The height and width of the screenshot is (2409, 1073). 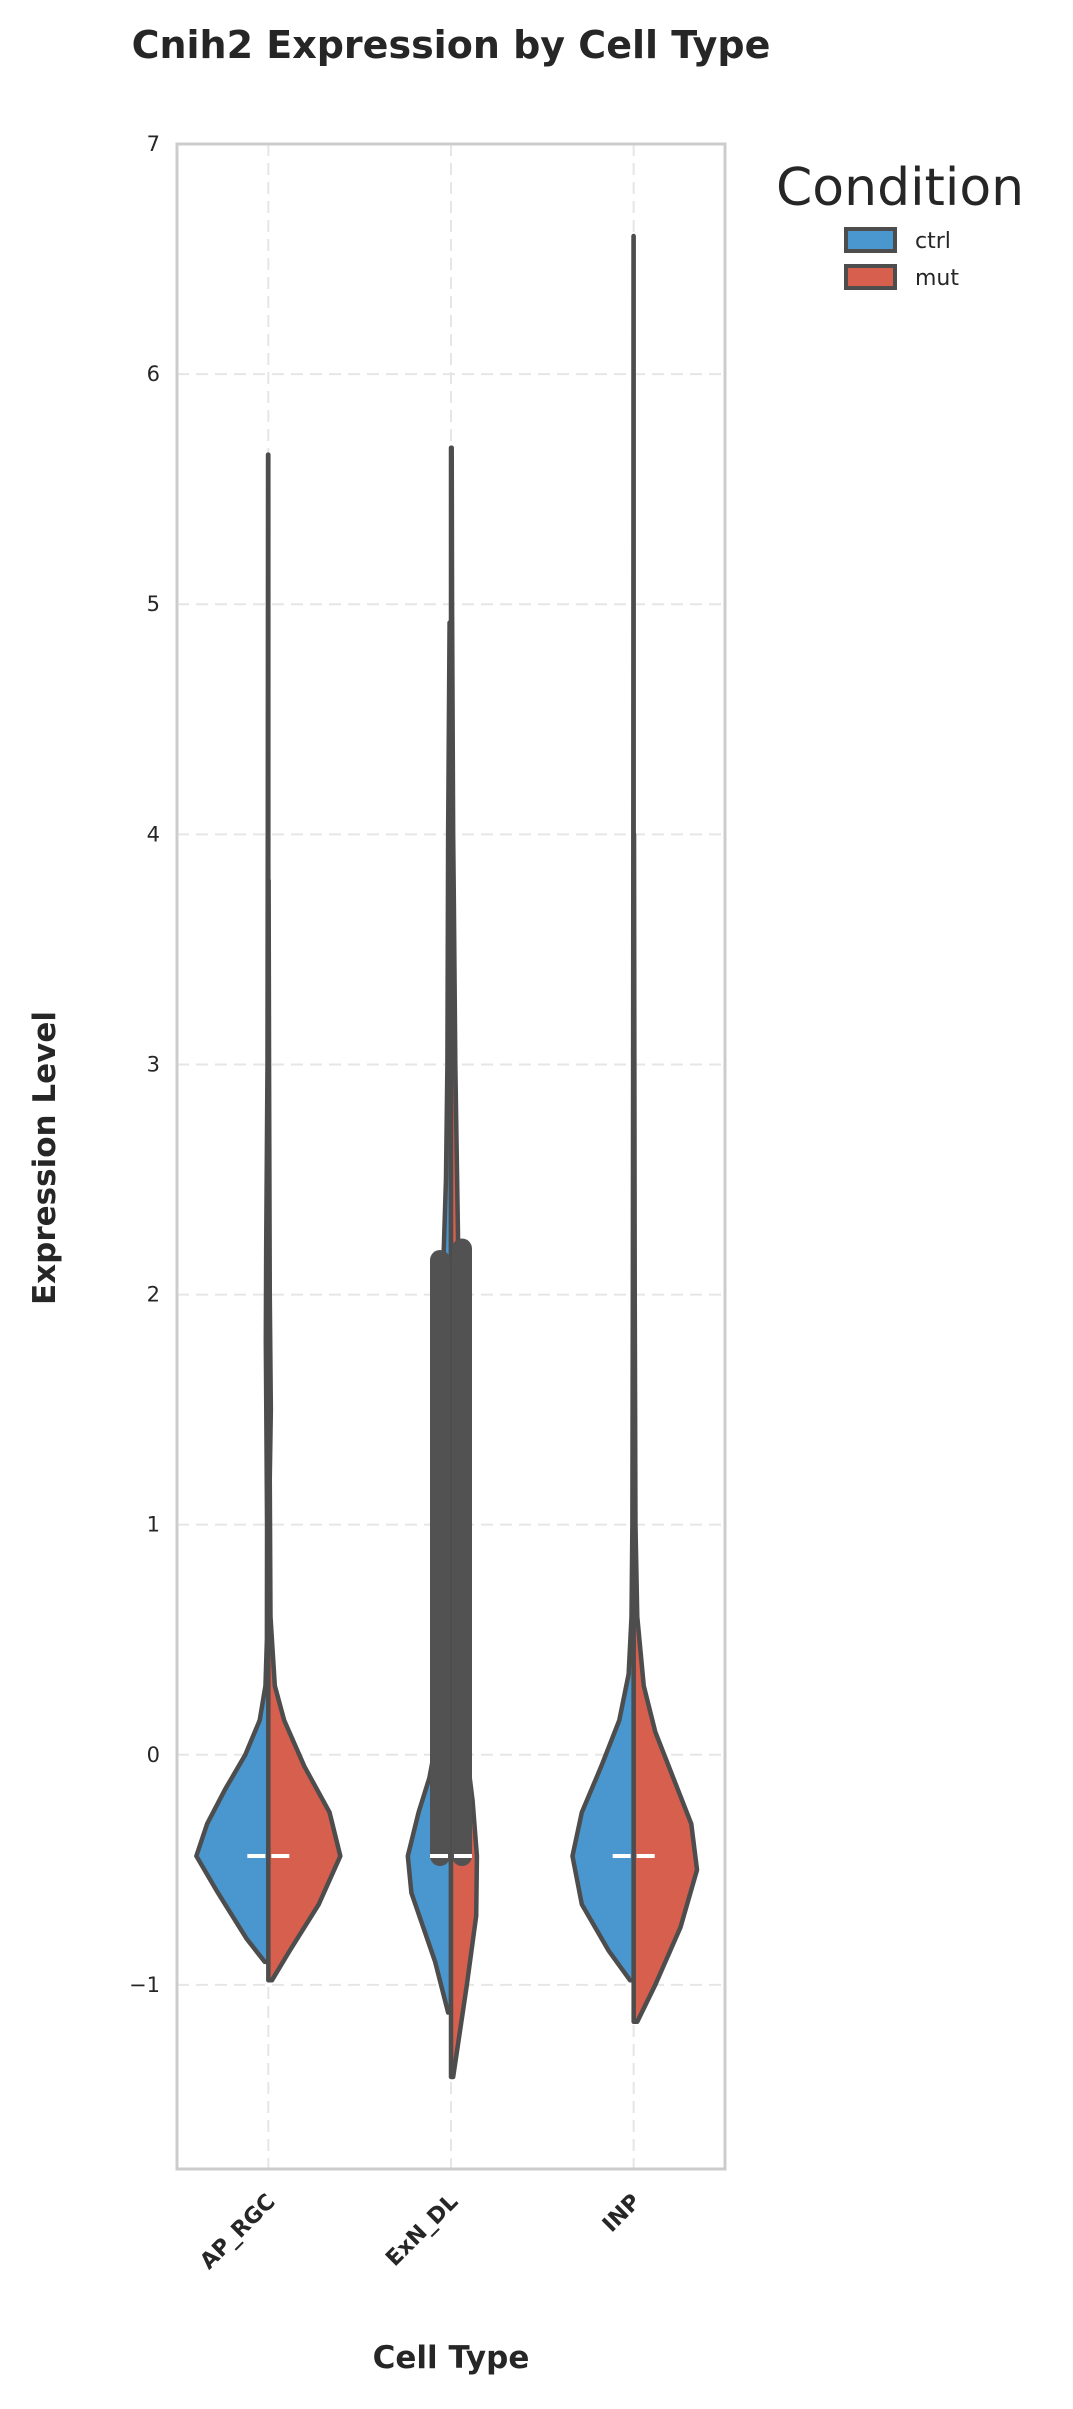 What do you see at coordinates (900, 224) in the screenshot?
I see `legend: Condition ctrl mut` at bounding box center [900, 224].